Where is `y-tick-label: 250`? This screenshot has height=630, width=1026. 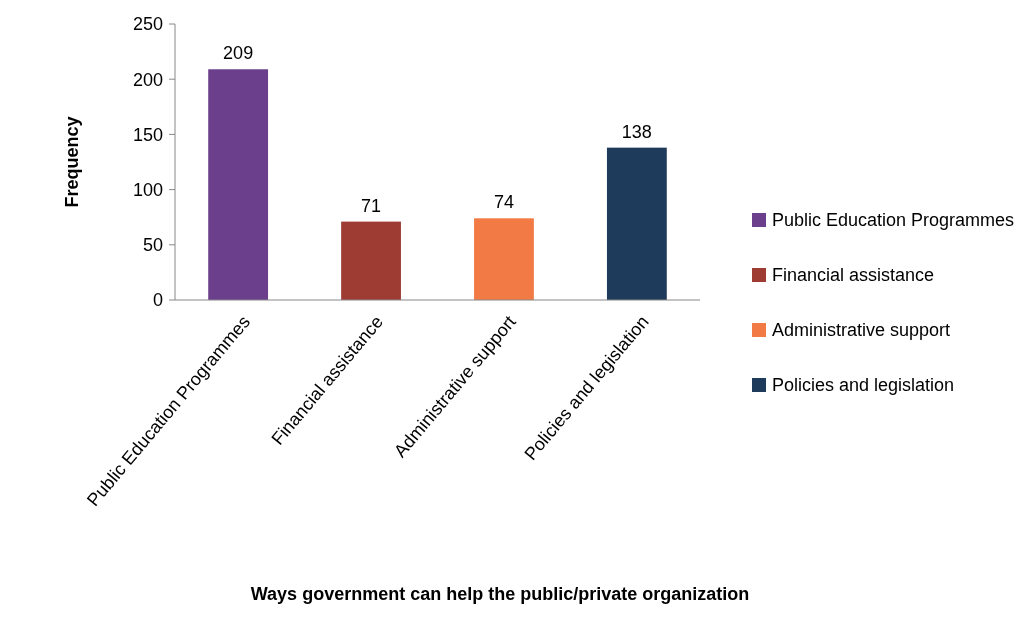 y-tick-label: 250 is located at coordinates (147, 24).